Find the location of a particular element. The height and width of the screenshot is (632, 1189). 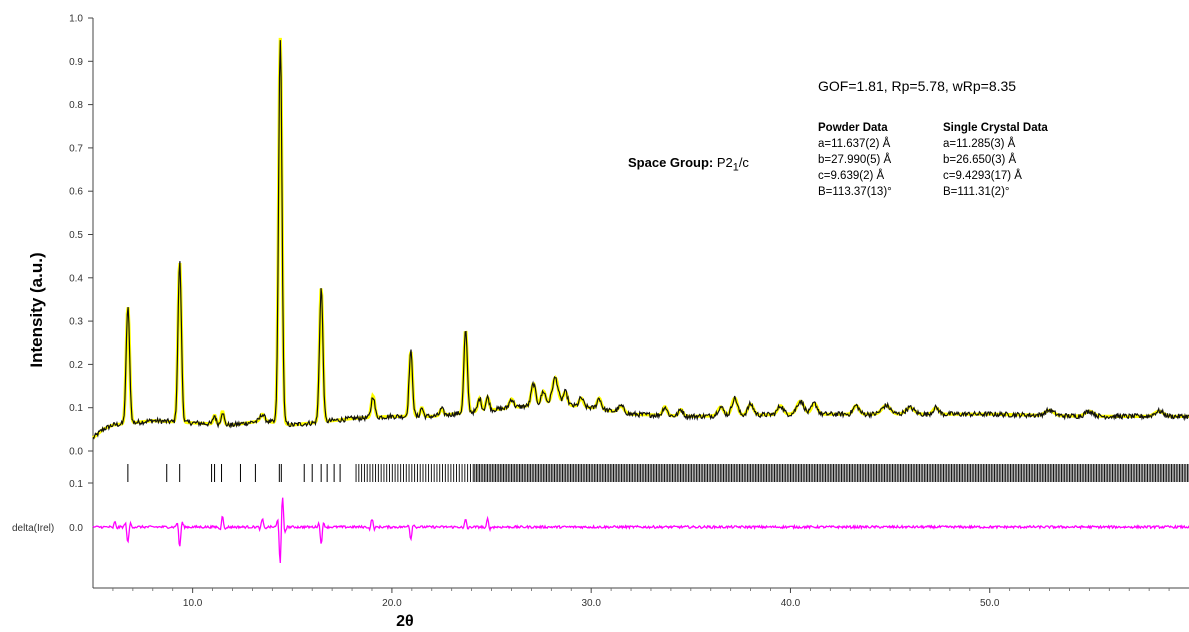

x-axis-title: 2θ is located at coordinates (405, 621).